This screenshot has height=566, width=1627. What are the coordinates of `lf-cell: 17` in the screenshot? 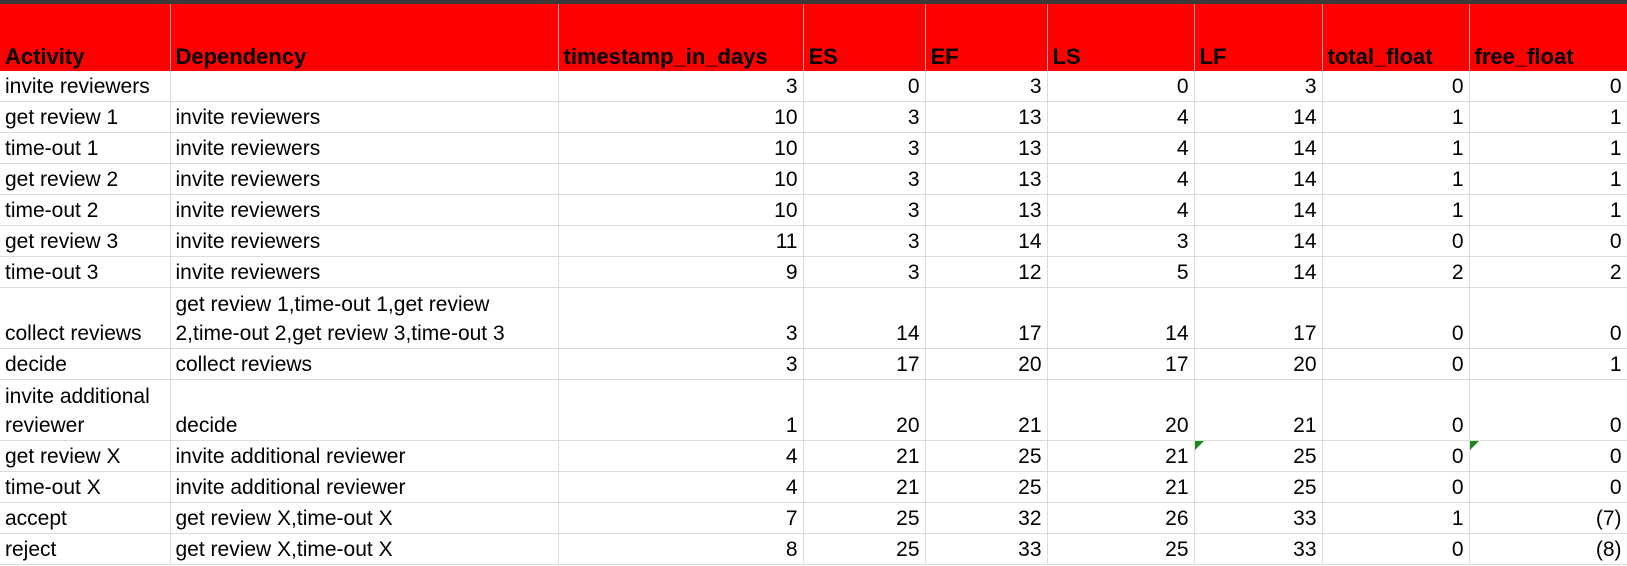 It's located at (1258, 318).